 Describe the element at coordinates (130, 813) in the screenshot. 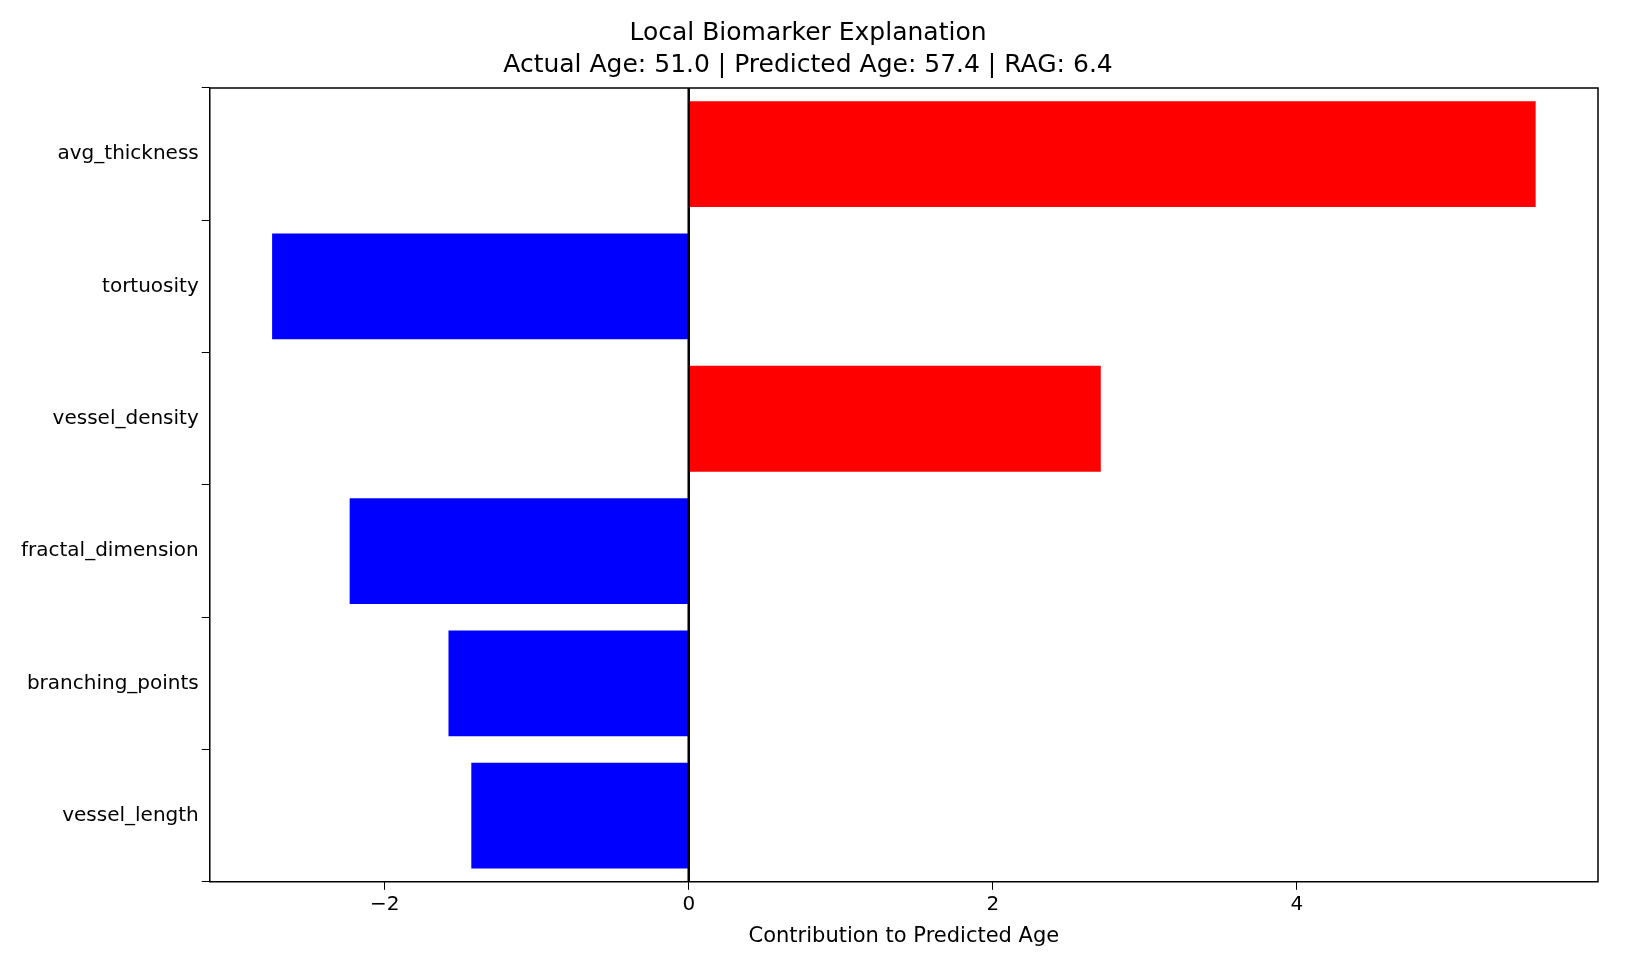

I see `y-tick-label: vessel_length` at that location.